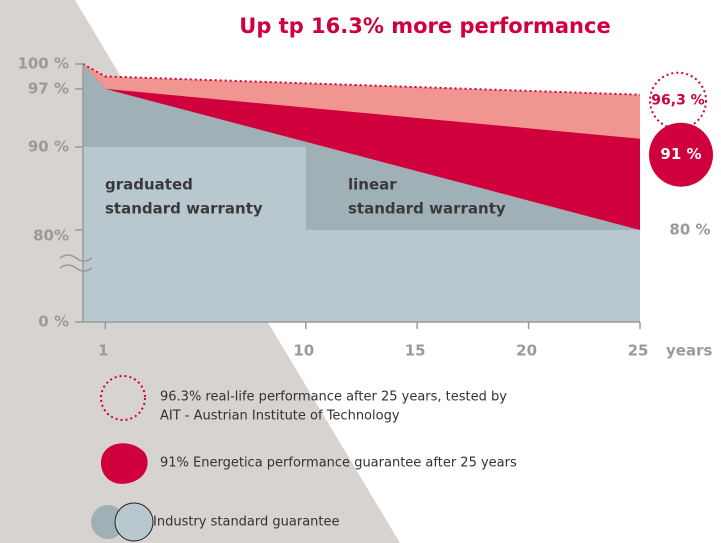 The height and width of the screenshot is (543, 721). What do you see at coordinates (689, 230) in the screenshot?
I see `end-label: 80 %` at bounding box center [689, 230].